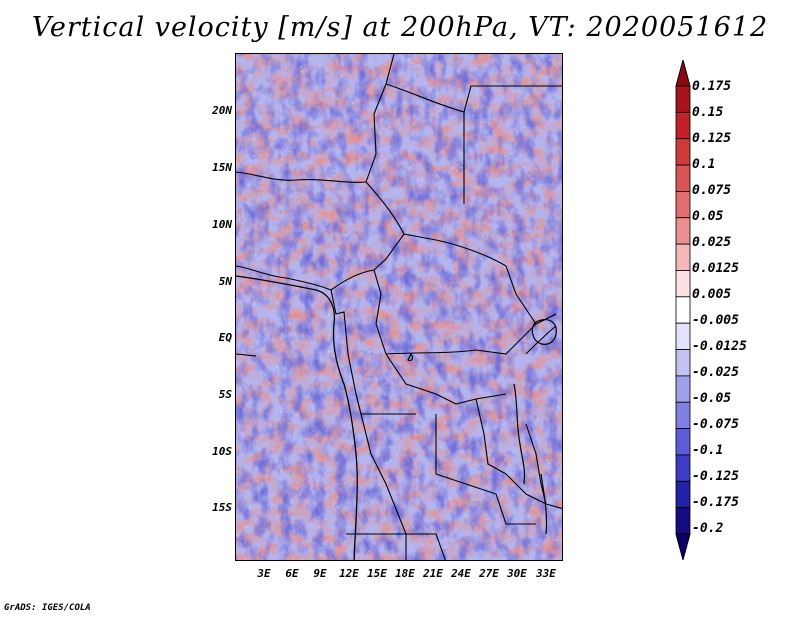 The height and width of the screenshot is (618, 800). I want to click on lon-label-9e: 9E, so click(320, 573).